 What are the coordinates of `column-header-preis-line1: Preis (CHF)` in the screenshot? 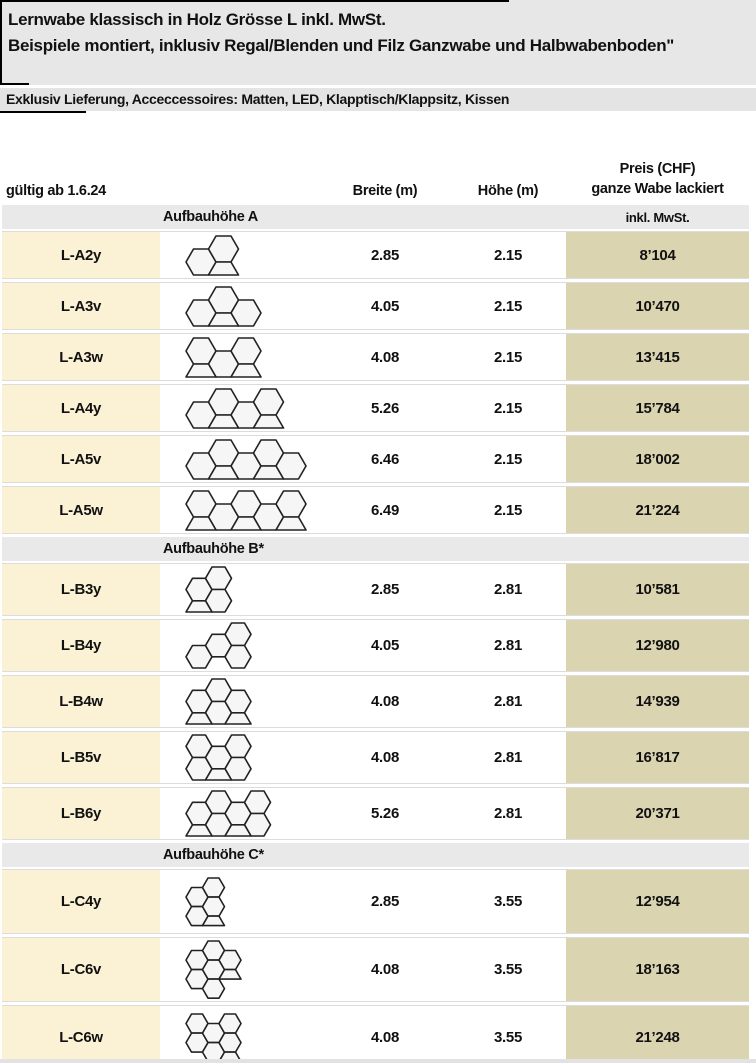 It's located at (657, 169).